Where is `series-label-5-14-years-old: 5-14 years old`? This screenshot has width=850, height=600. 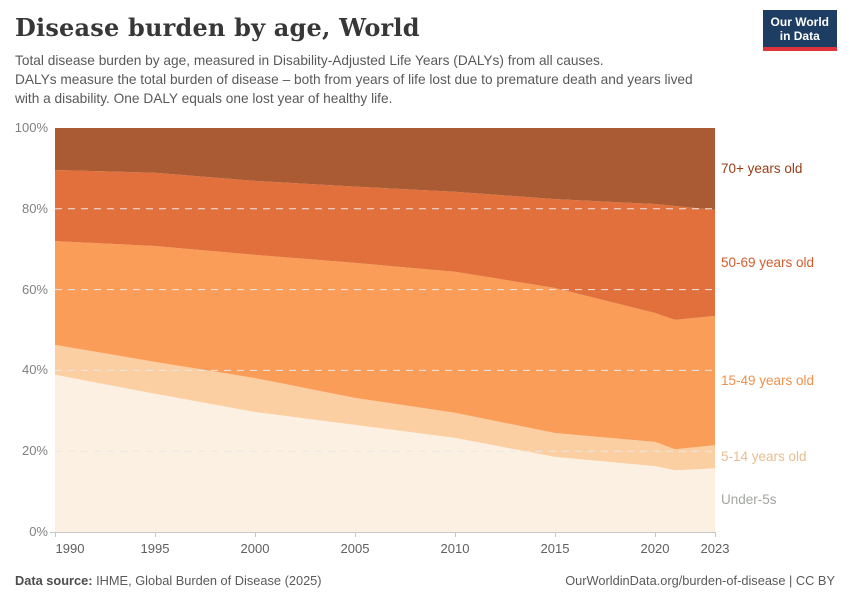
series-label-5-14-years-old: 5-14 years old is located at coordinates (764, 456).